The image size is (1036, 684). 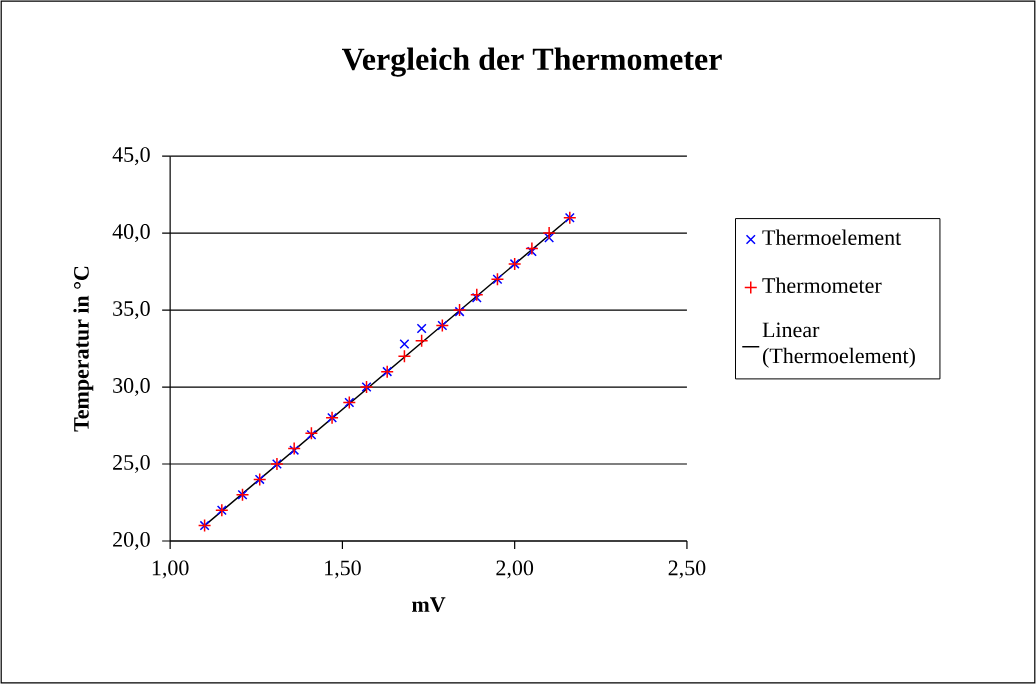 What do you see at coordinates (83, 349) in the screenshot?
I see `y-axis-title: Temperatur in °C` at bounding box center [83, 349].